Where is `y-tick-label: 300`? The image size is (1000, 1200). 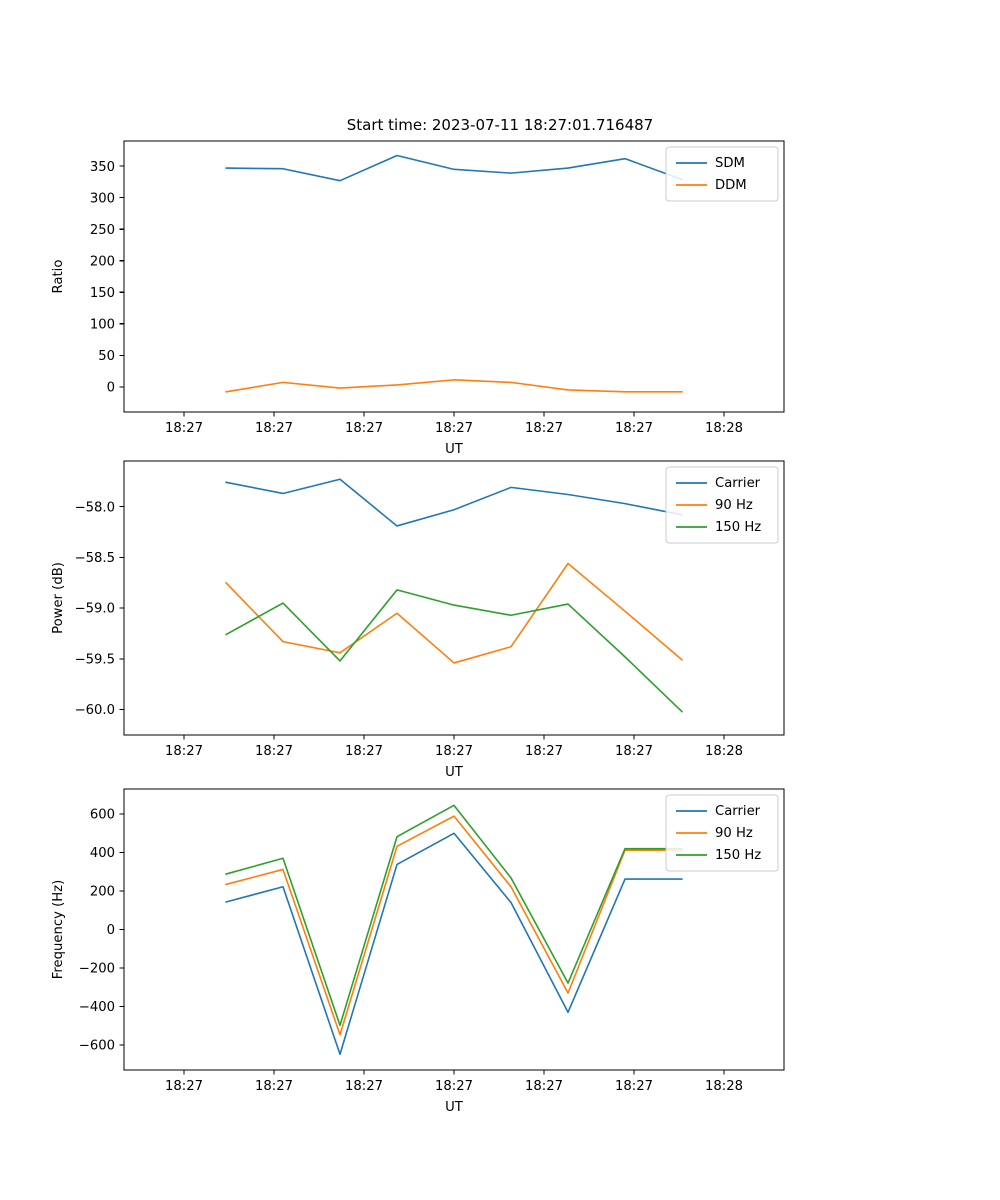
y-tick-label: 300 is located at coordinates (102, 198).